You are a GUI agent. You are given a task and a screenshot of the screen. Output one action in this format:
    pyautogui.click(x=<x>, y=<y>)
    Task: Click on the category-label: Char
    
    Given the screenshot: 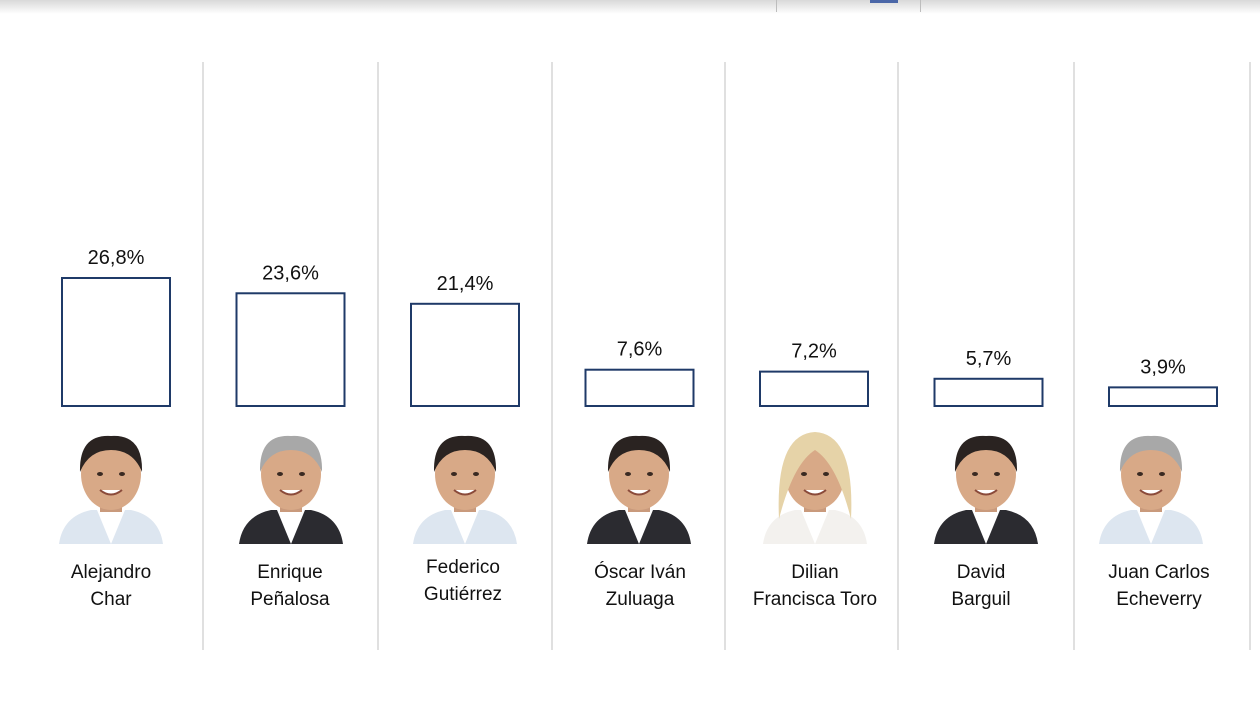 What is the action you would take?
    pyautogui.click(x=111, y=599)
    